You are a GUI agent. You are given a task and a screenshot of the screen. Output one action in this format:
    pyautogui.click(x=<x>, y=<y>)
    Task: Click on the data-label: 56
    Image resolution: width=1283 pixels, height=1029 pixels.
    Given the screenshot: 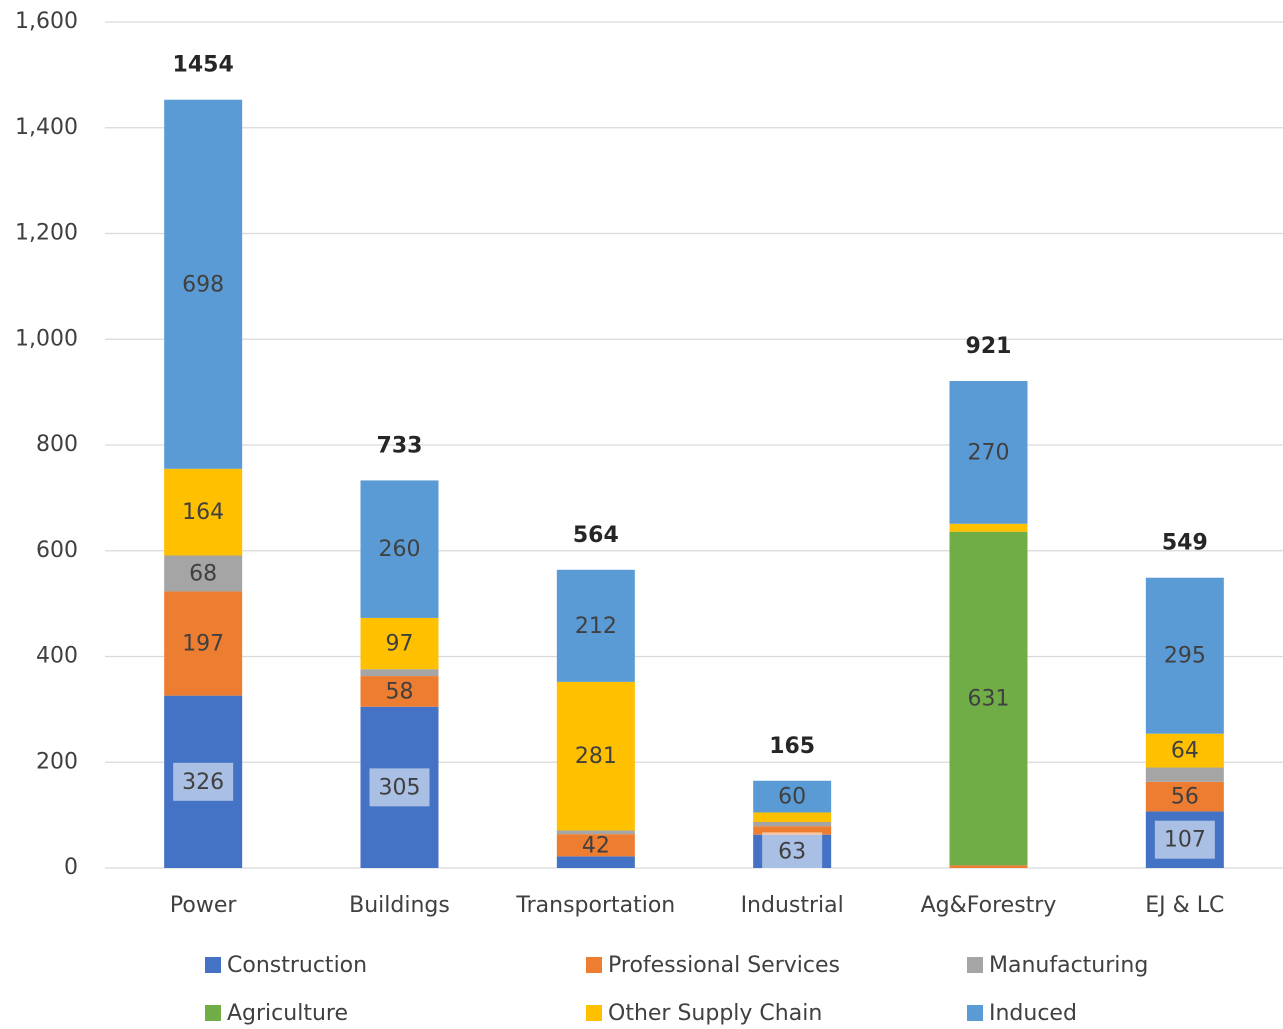 What is the action you would take?
    pyautogui.click(x=1185, y=797)
    